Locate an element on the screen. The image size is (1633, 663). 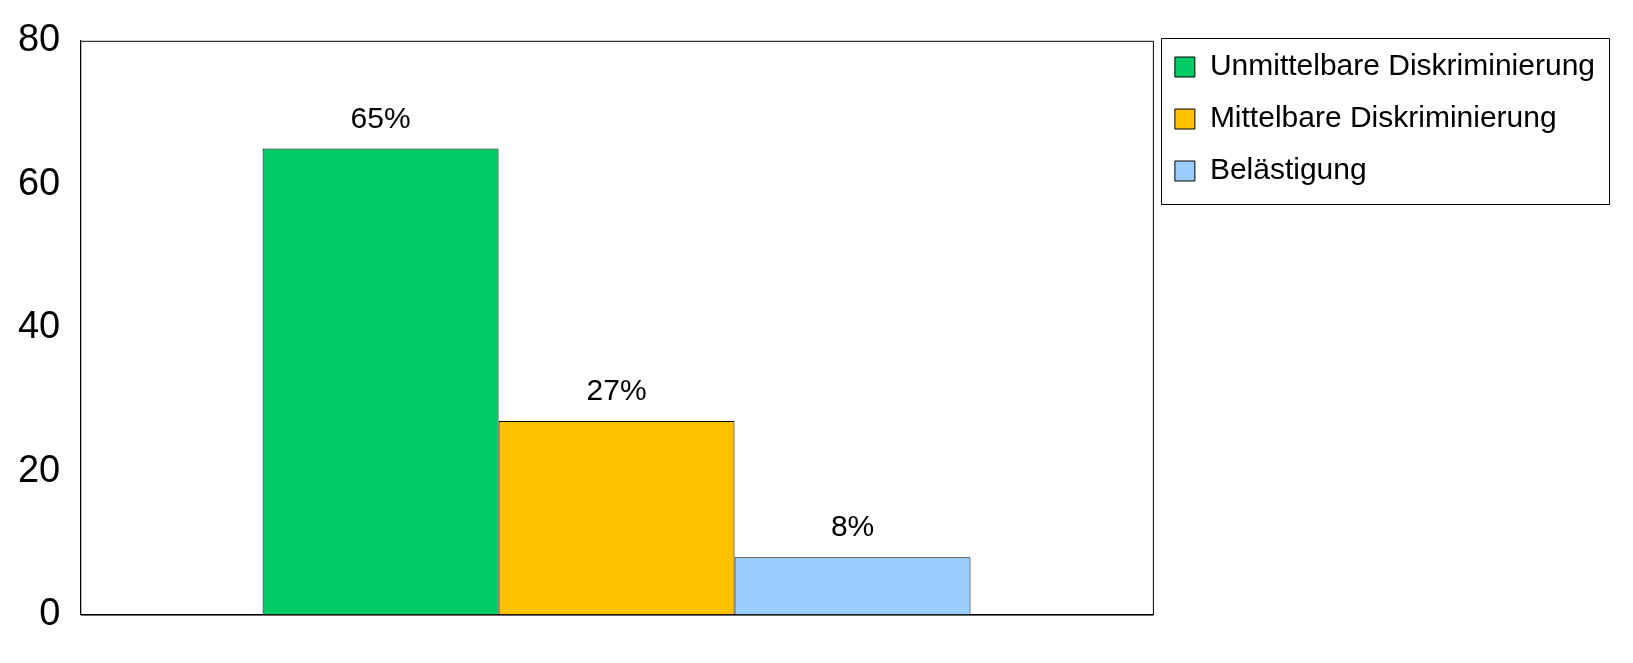
y-tick-label: 80 is located at coordinates (39, 38).